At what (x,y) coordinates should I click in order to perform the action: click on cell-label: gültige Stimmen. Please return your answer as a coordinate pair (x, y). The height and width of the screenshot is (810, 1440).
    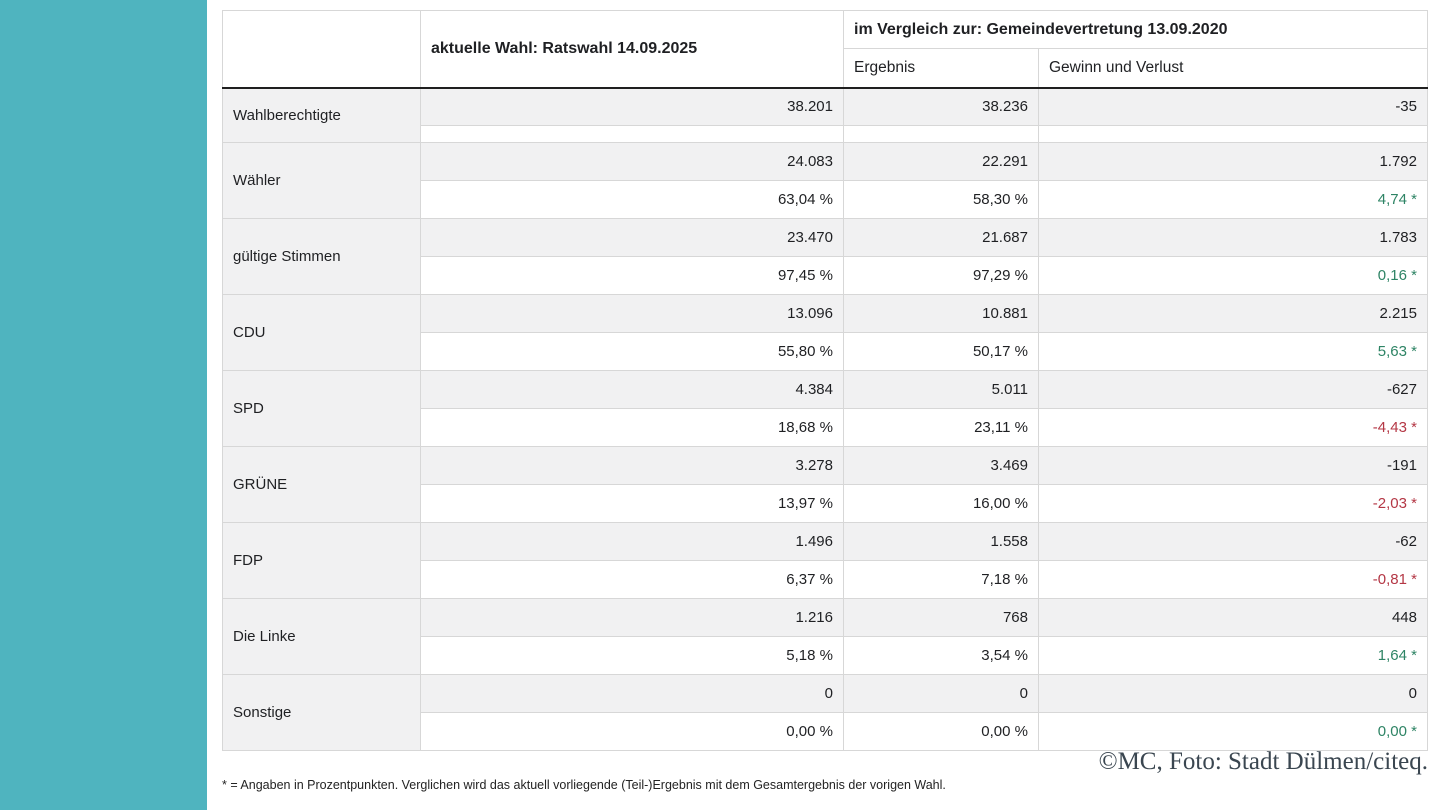
    Looking at the image, I should click on (321, 256).